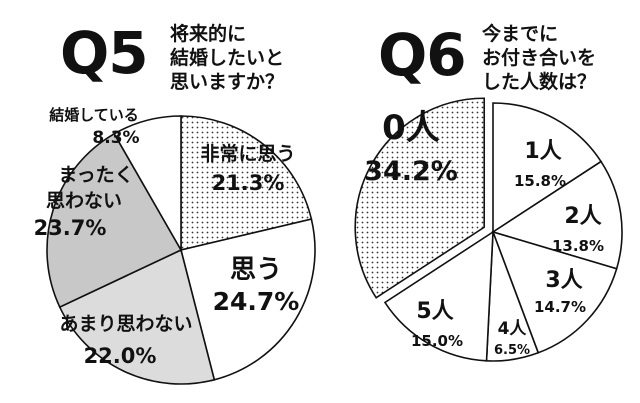 This screenshot has height=403, width=640. I want to click on q6-label-5: 0人, so click(411, 128).